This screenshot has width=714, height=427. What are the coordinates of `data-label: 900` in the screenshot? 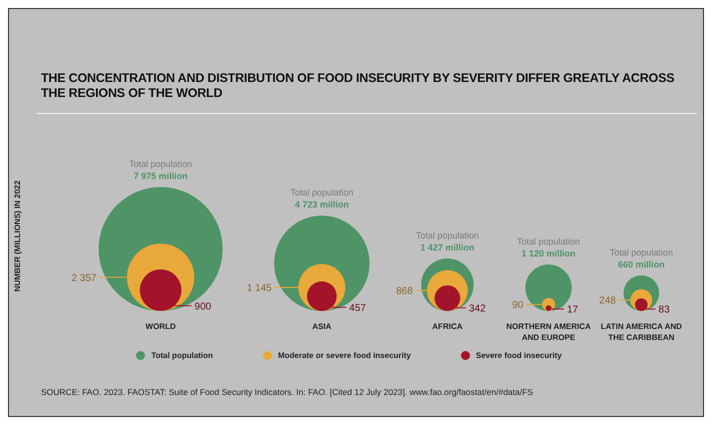 It's located at (203, 306).